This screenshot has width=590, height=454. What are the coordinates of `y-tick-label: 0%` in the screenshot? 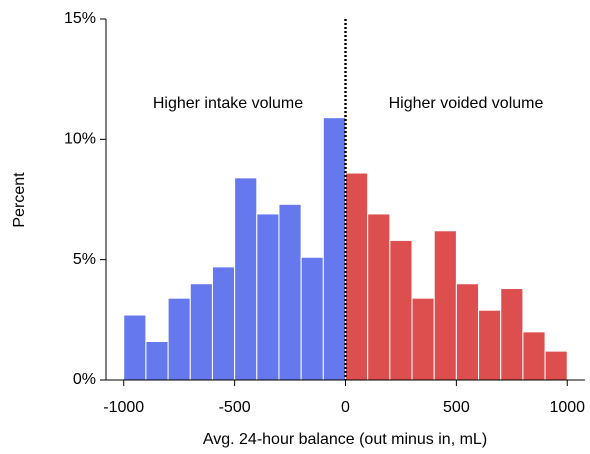 It's located at (84, 379).